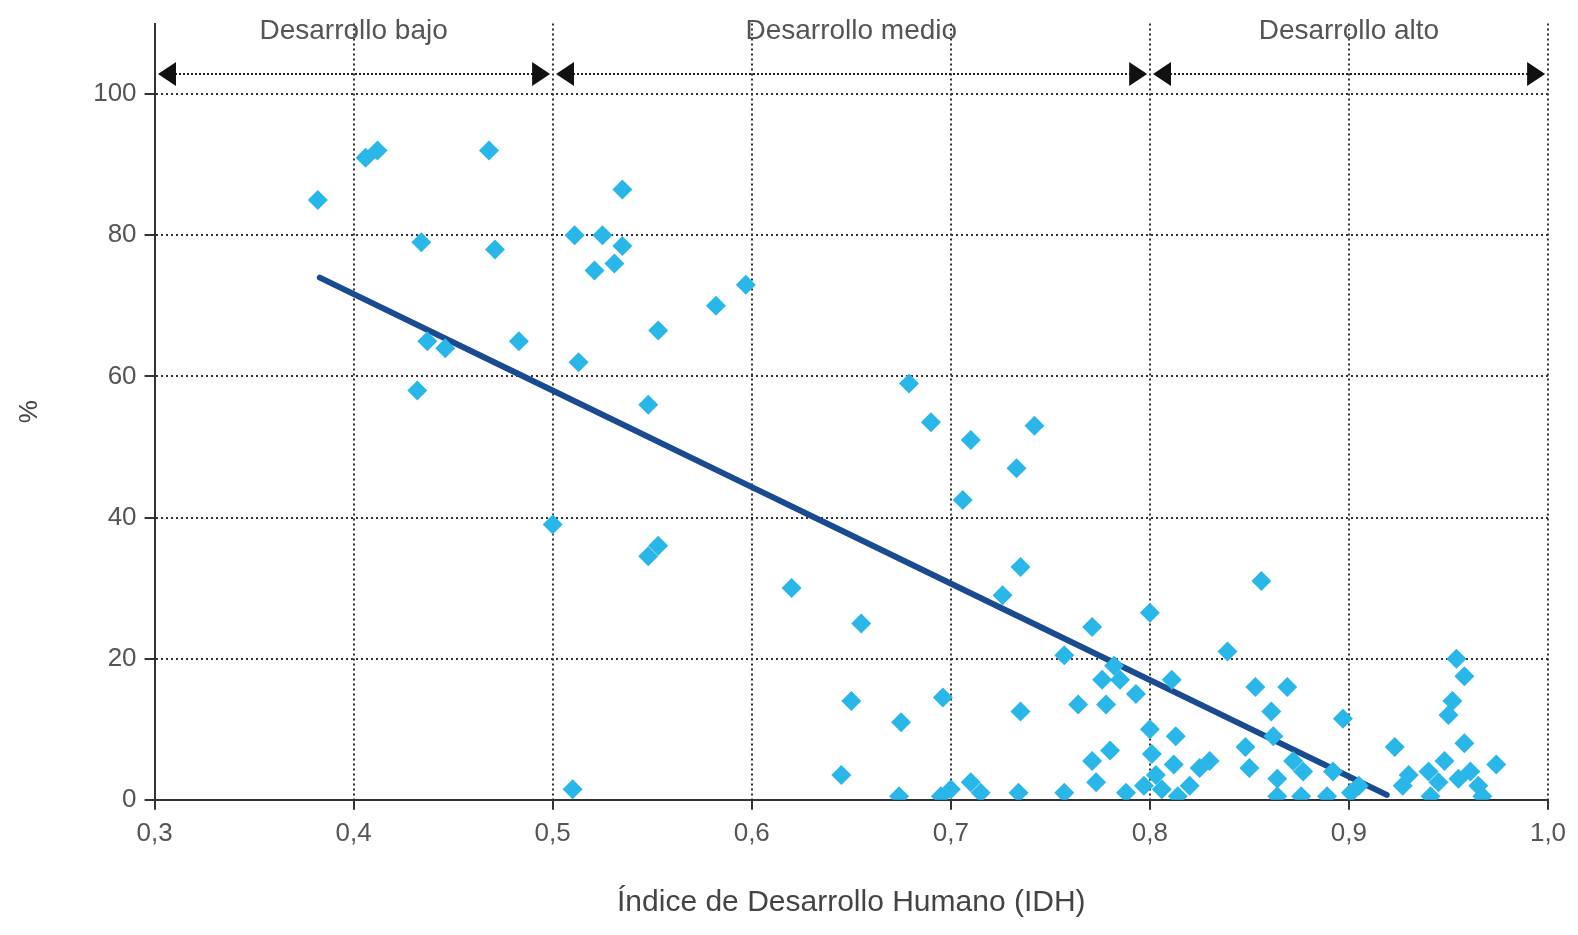 The height and width of the screenshot is (935, 1578). Describe the element at coordinates (552, 831) in the screenshot. I see `x-tick-label: 0,5` at that location.